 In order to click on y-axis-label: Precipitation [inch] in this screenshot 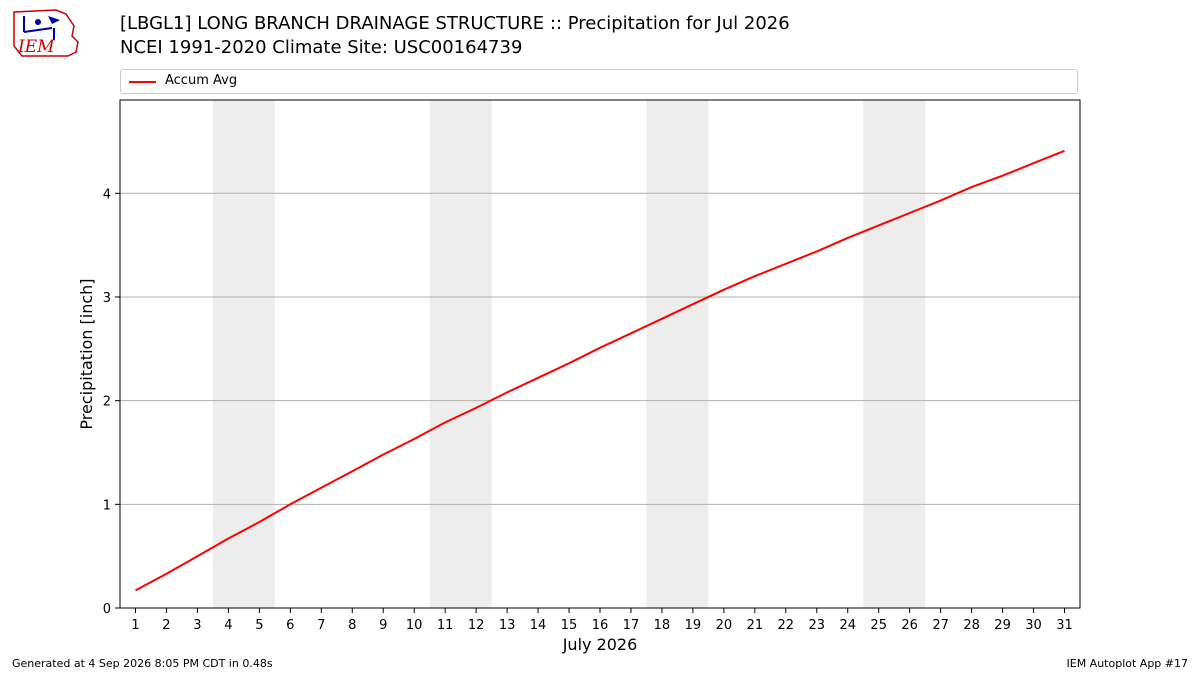, I will do `click(86, 353)`.